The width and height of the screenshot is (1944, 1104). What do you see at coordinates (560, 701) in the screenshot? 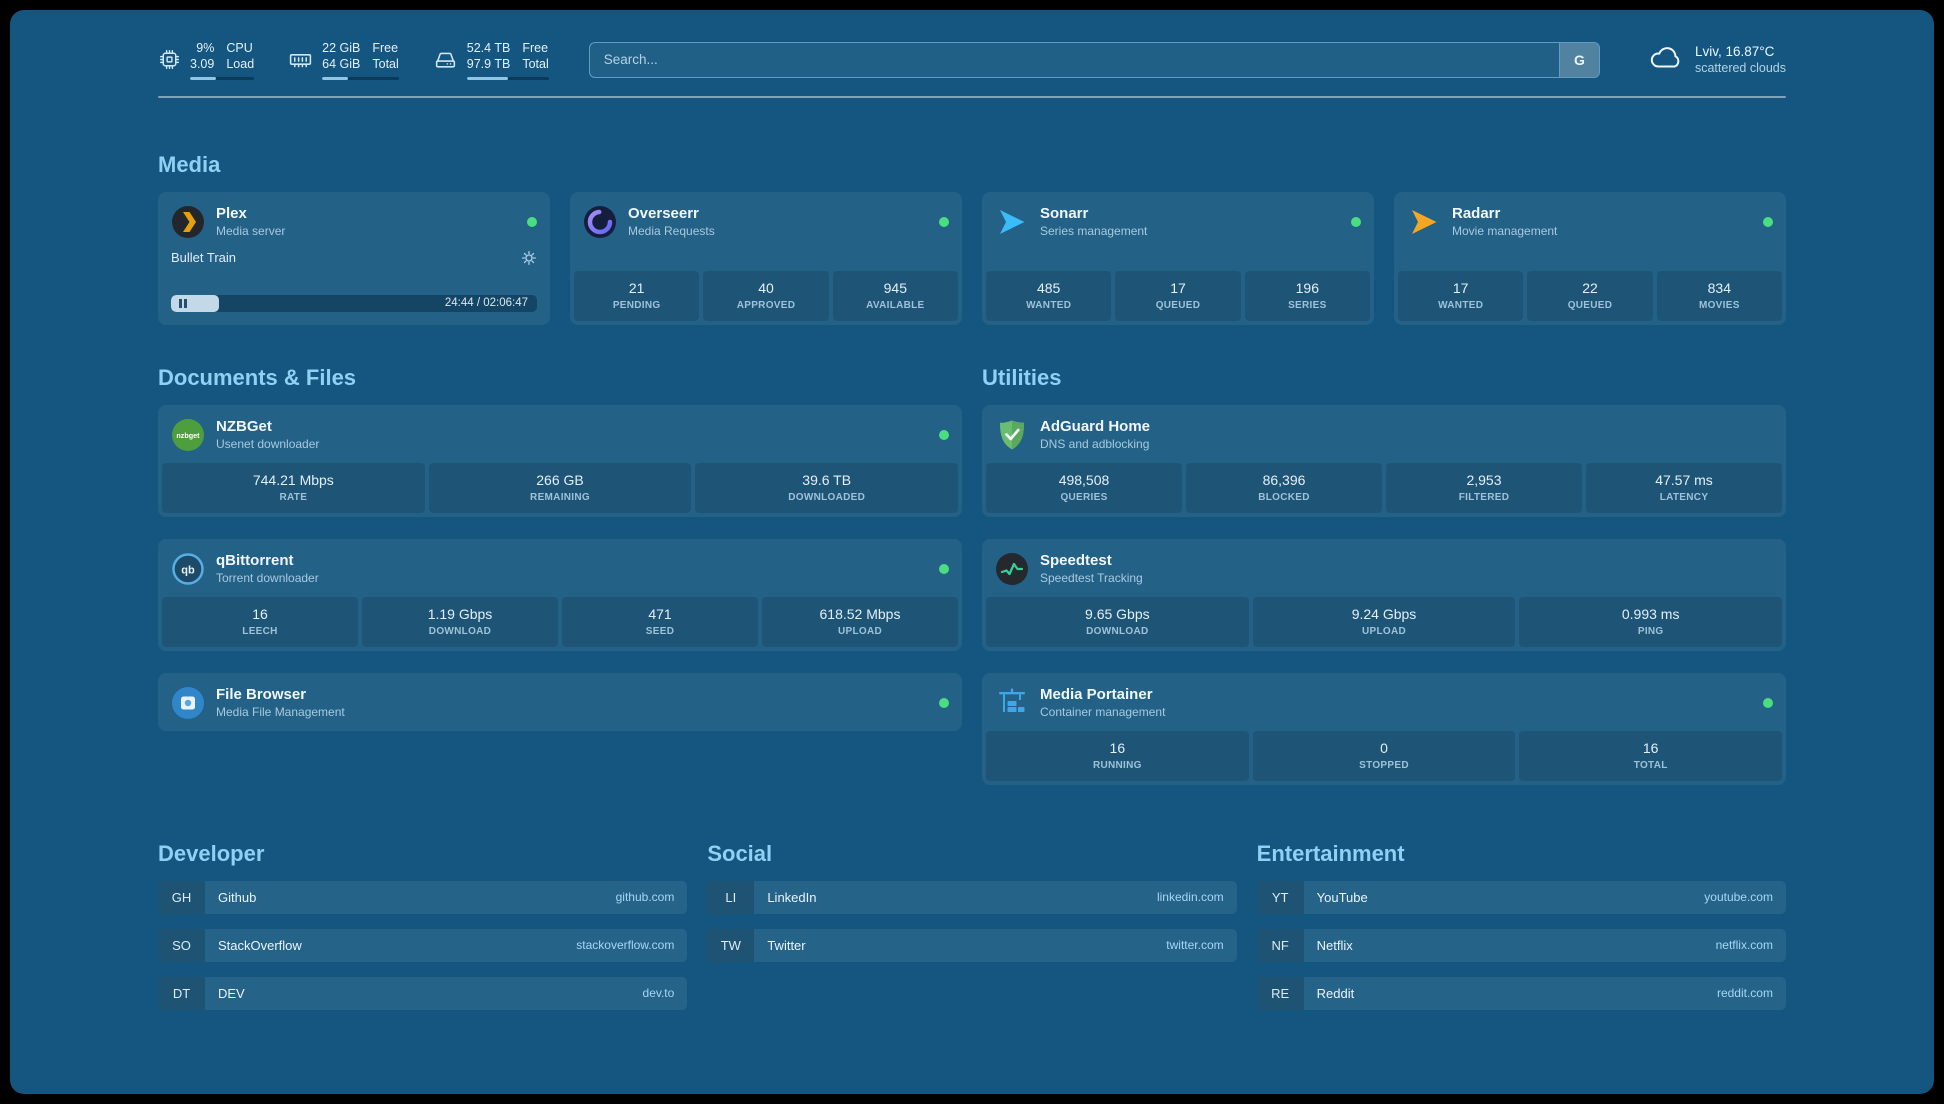
I see `service-card-filebrowser: File Browser Media File Management` at bounding box center [560, 701].